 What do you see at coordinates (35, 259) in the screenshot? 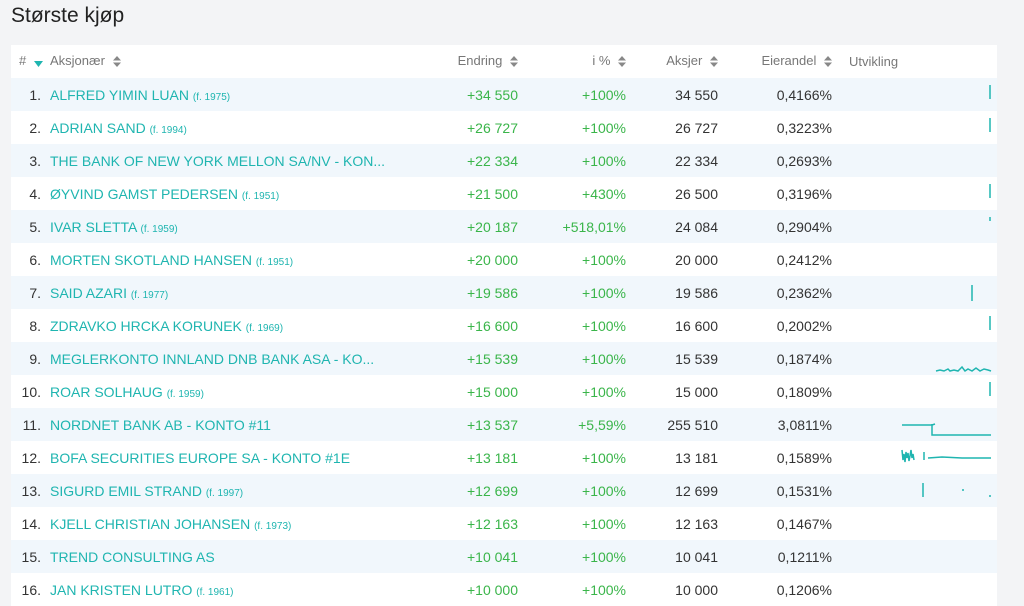
I see `row-rank: 6.` at bounding box center [35, 259].